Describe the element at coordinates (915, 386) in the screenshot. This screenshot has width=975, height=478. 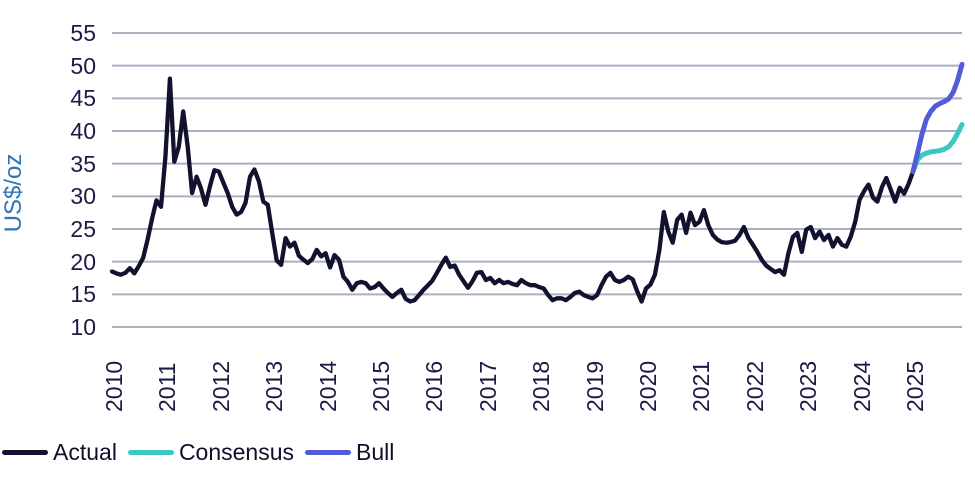
I see `x-tick-label: 2025` at that location.